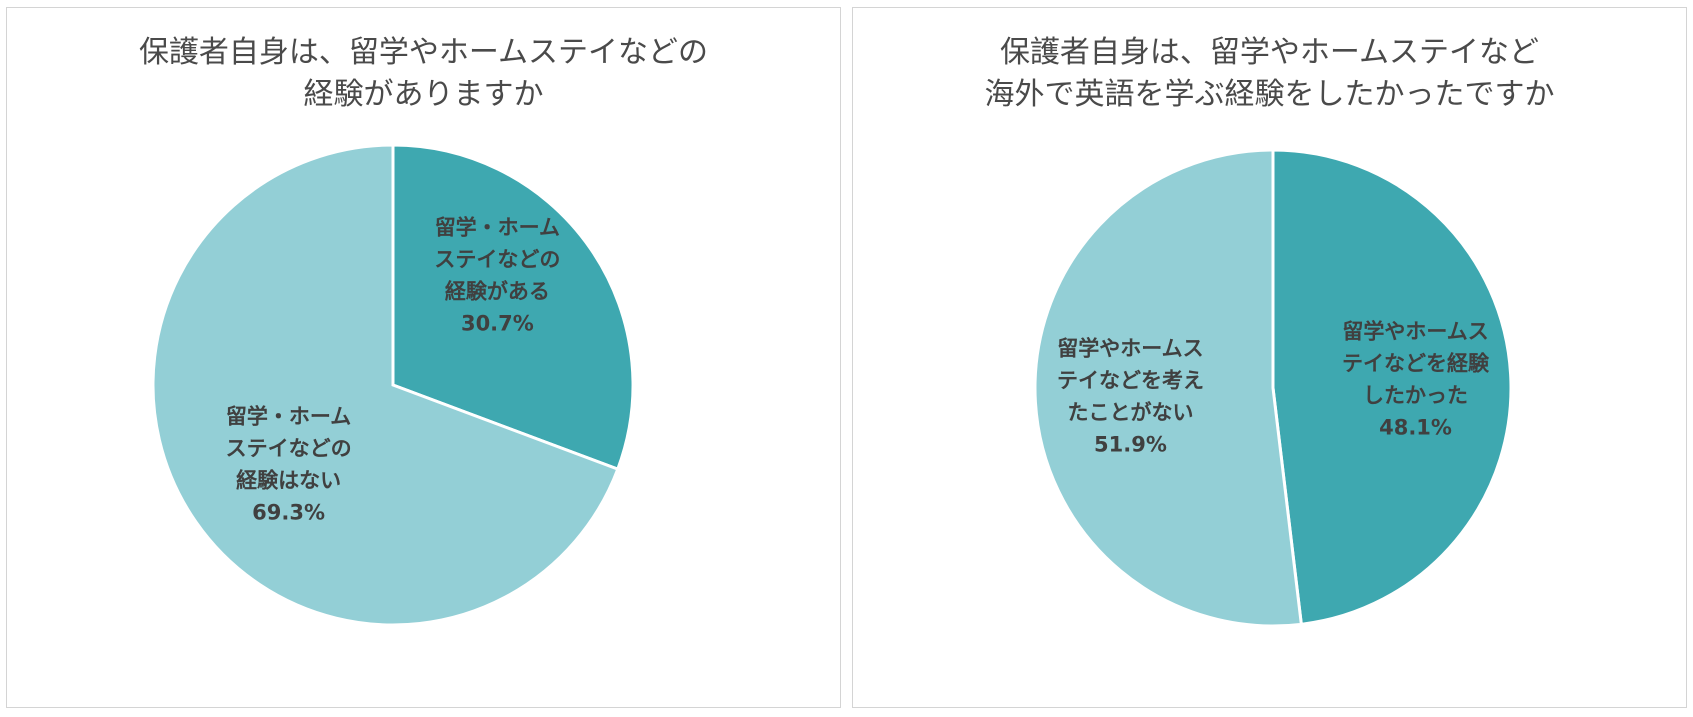 This screenshot has width=1693, height=717. Describe the element at coordinates (1269, 52) in the screenshot. I see `chart-title-right-line-1: 保護者自身は、留学やホームステイなど` at that location.